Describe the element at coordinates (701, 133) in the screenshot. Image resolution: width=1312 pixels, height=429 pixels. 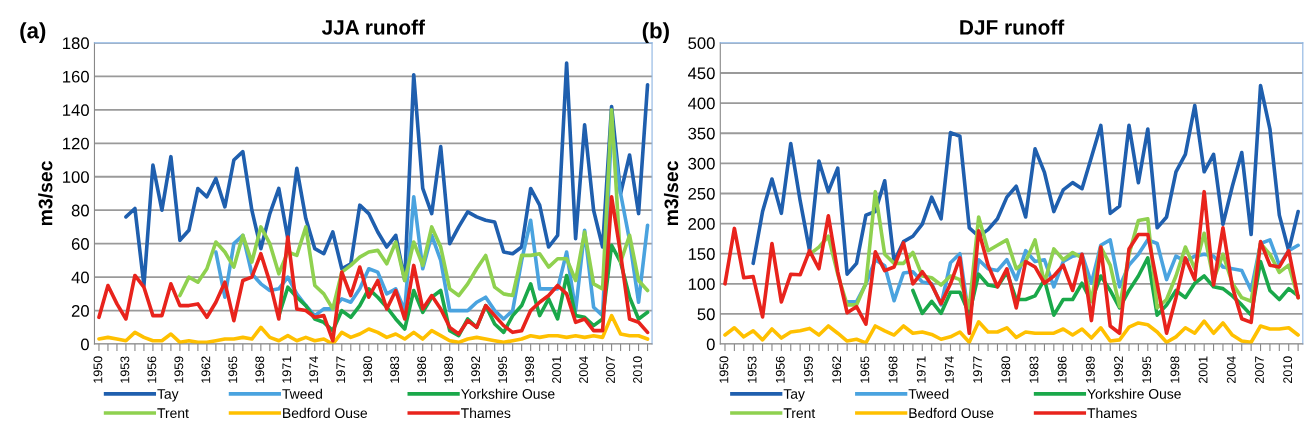
I see `y-tick-label: 350` at that location.